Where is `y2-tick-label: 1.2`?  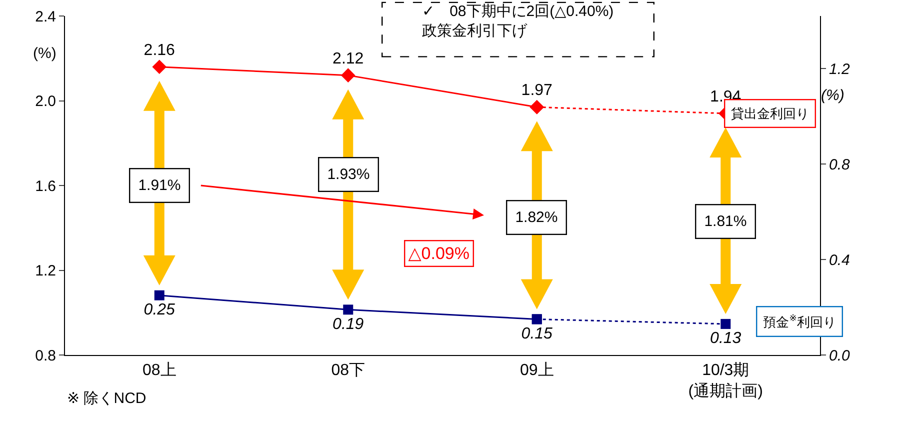 y2-tick-label: 1.2 is located at coordinates (840, 69).